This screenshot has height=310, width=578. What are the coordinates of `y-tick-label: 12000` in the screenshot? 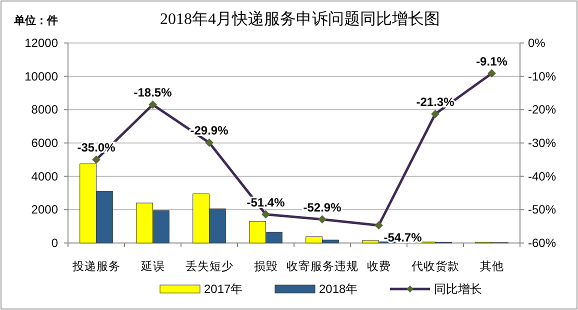 It's located at (41, 43).